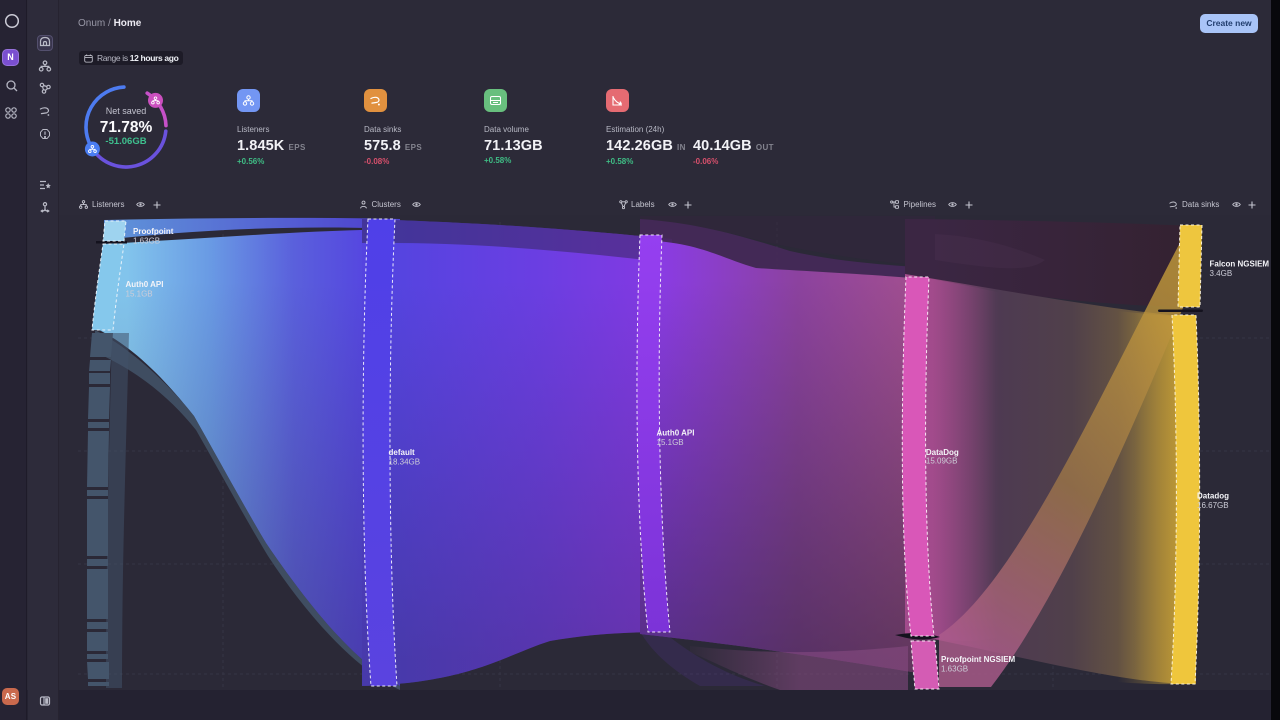 Image resolution: width=1280 pixels, height=720 pixels. I want to click on svg-text: Proofpoint NGSIEM, so click(978, 659).